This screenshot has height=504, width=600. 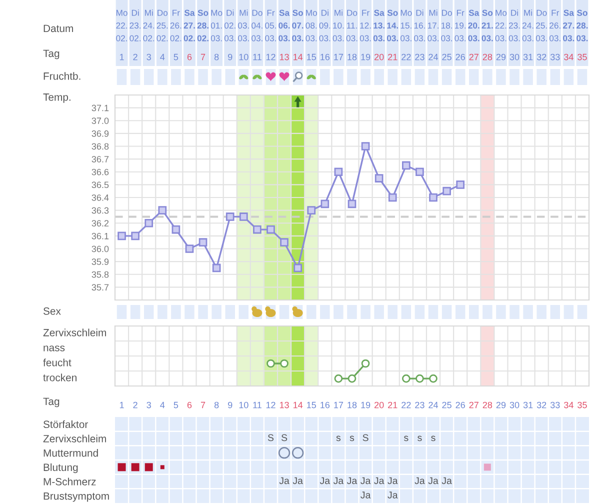 I want to click on x2-tick-label: 32, so click(x=541, y=57).